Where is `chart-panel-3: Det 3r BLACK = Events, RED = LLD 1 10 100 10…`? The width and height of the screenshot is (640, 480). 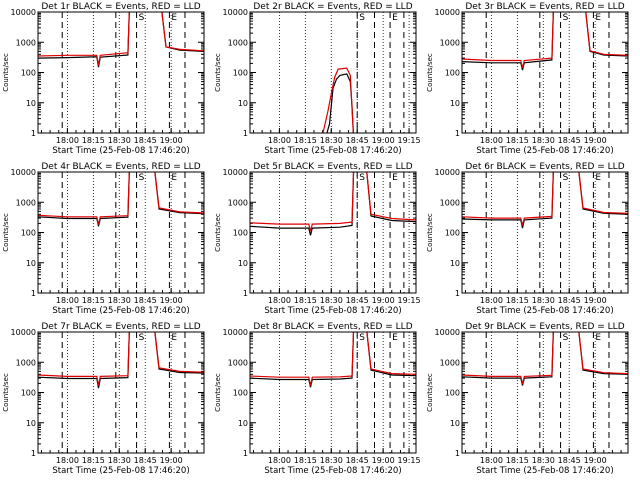 chart-panel-3: Det 3r BLACK = Events, RED = LLD 1 10 100 10… is located at coordinates (527, 79).